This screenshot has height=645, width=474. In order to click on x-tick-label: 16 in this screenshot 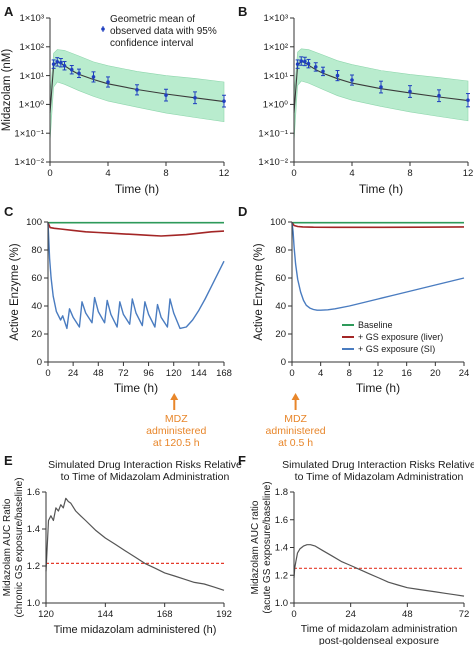, I will do `click(406, 373)`.